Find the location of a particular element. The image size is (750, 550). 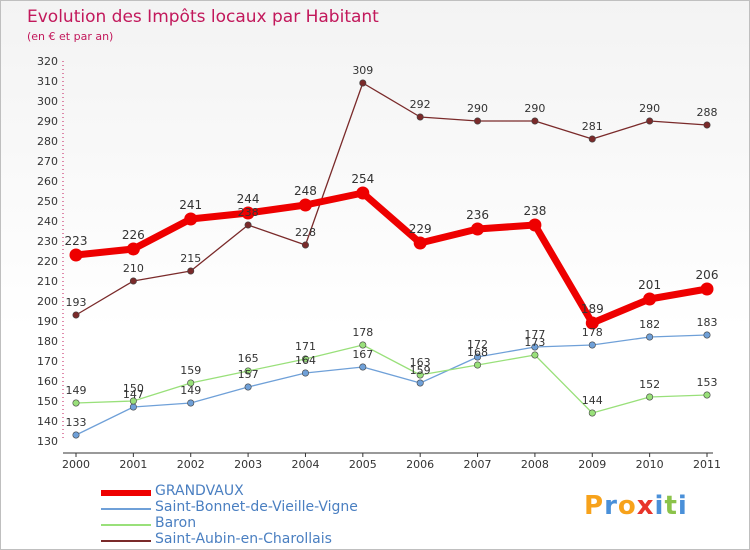

y-tick-label: 150 is located at coordinates (47, 401).